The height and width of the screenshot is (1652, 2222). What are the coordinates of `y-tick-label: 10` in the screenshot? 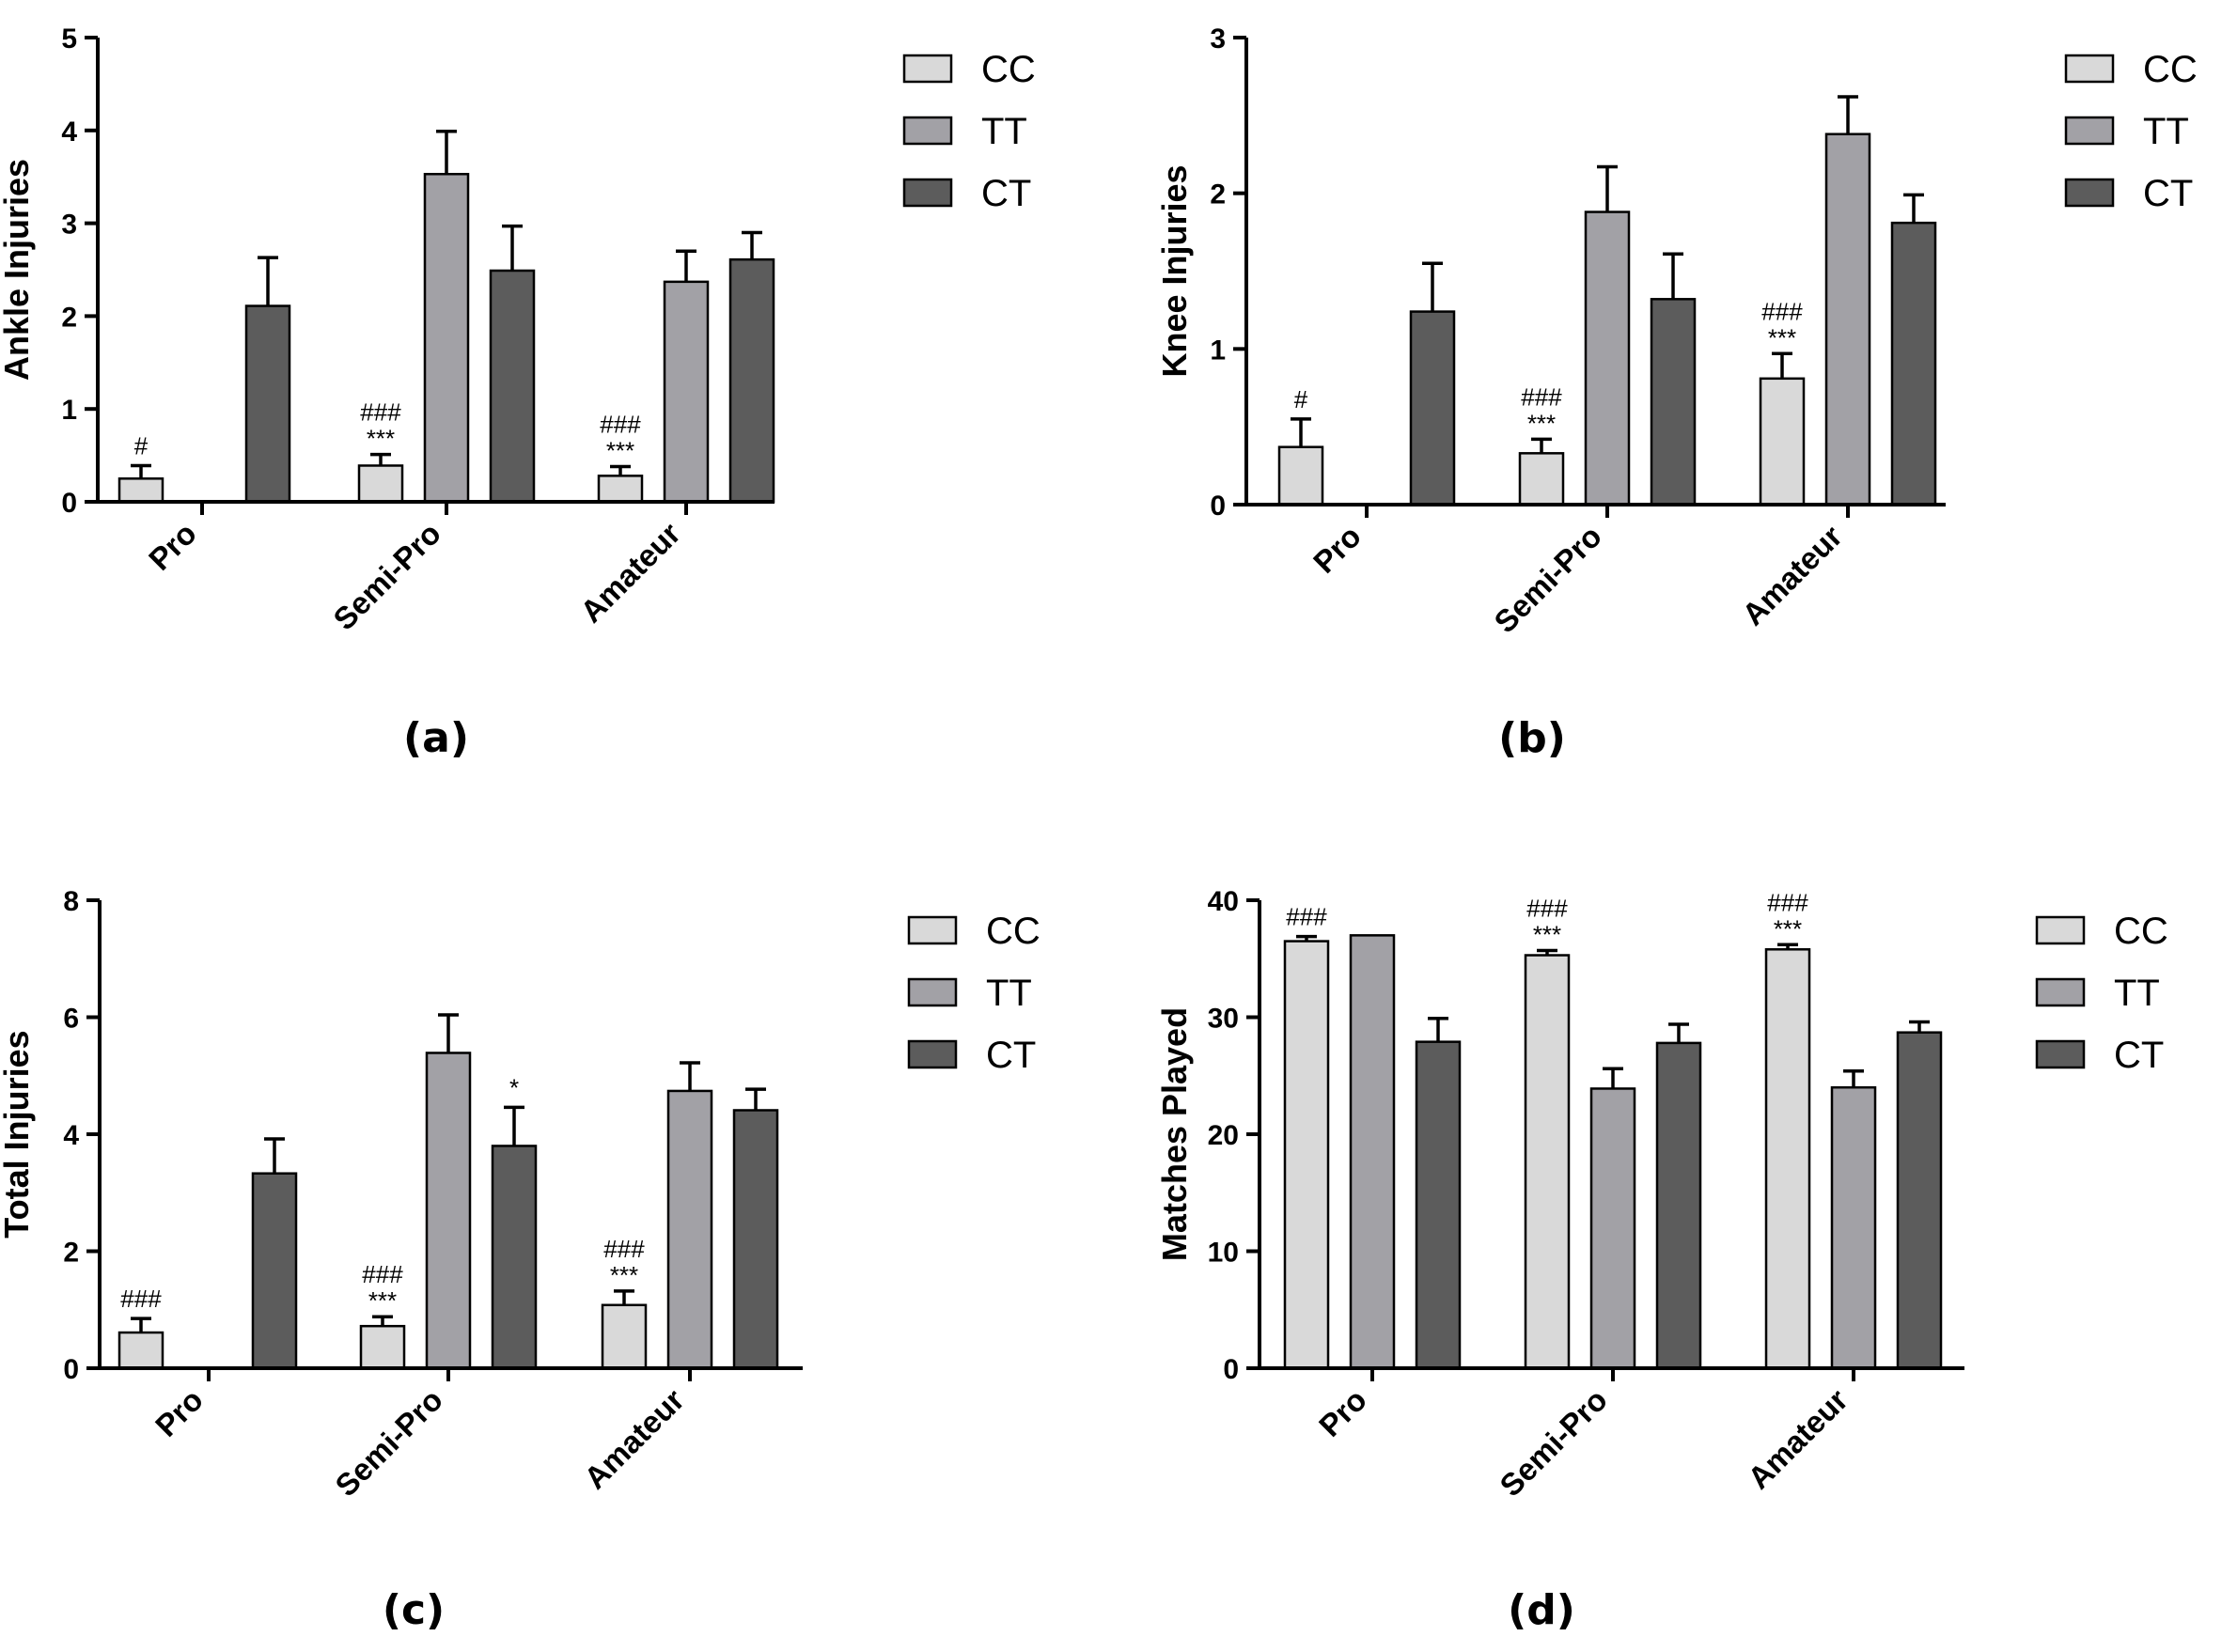 It's located at (1223, 1253).